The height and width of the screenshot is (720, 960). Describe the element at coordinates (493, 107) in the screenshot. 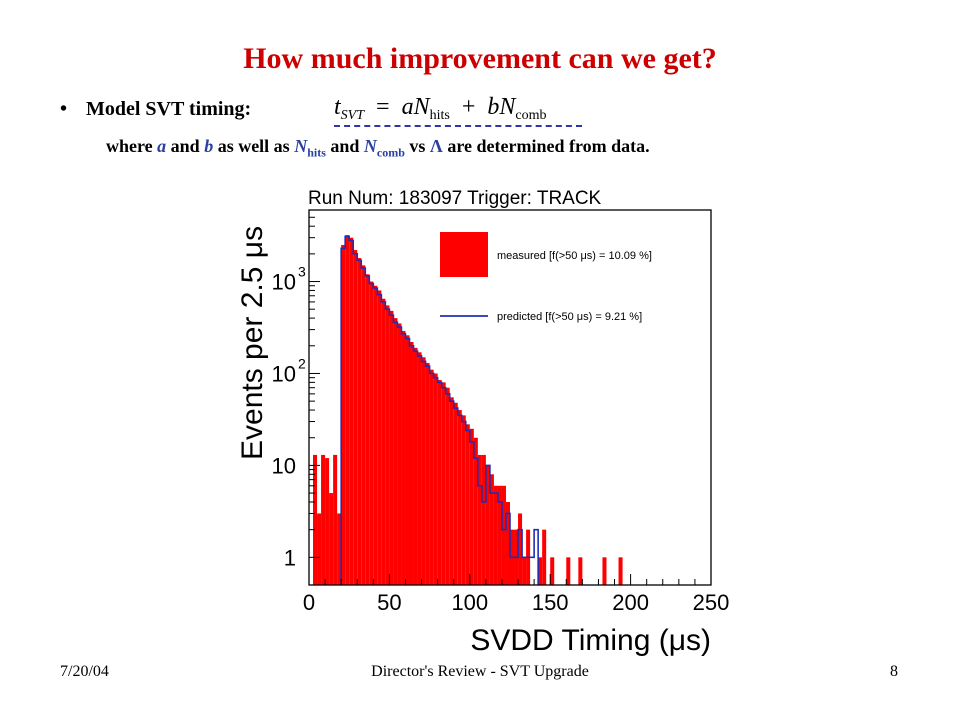

I see `formula-b: b` at that location.